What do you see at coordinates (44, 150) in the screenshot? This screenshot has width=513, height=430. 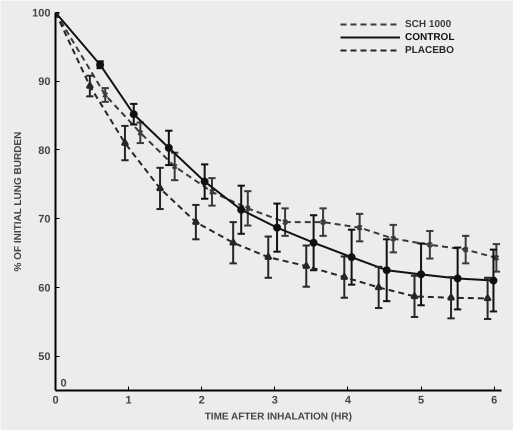 I see `y-tick-label: 80` at bounding box center [44, 150].